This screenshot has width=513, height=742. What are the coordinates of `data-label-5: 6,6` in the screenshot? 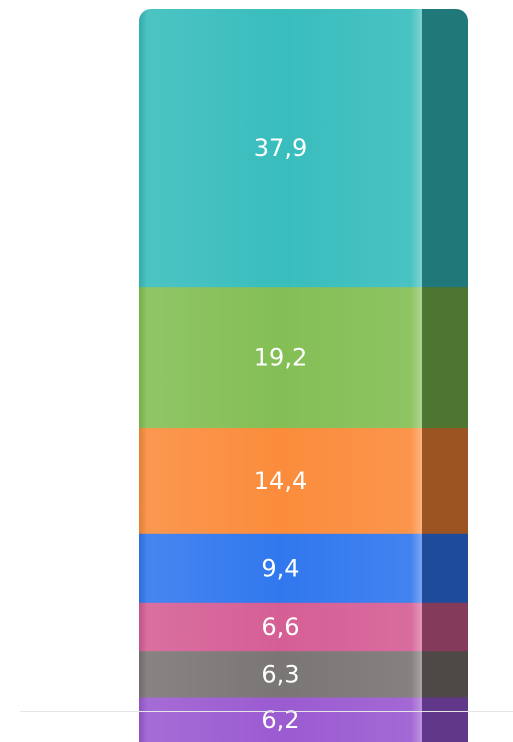 It's located at (280, 627).